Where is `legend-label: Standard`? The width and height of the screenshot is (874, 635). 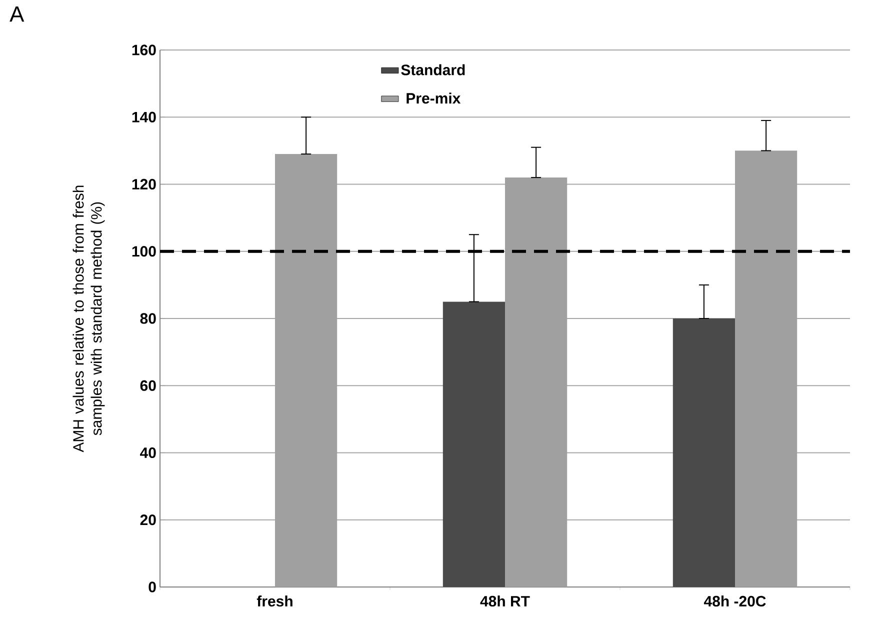 legend-label: Standard is located at coordinates (433, 70).